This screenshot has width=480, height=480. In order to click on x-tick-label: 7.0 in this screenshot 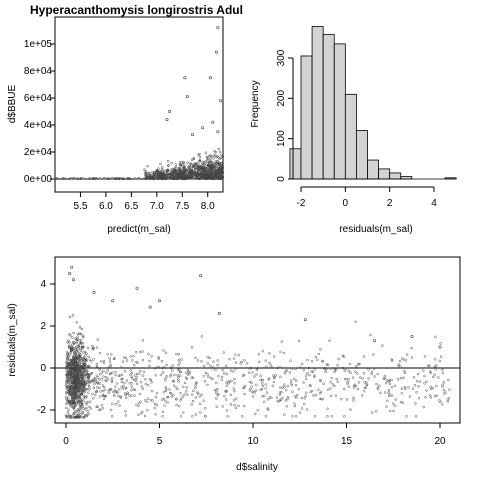, I will do `click(157, 206)`.